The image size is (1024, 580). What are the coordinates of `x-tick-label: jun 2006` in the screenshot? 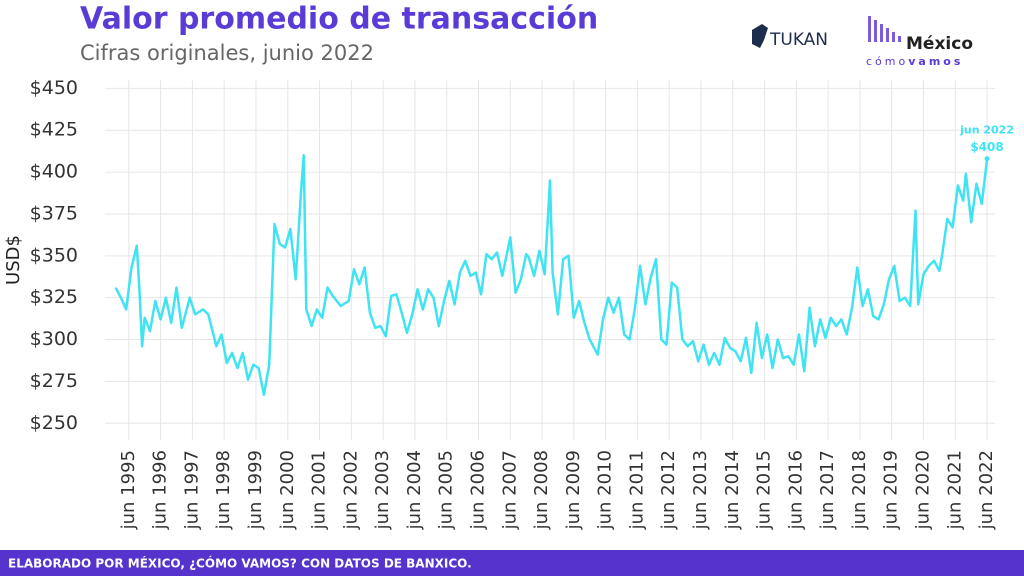 It's located at (477, 490).